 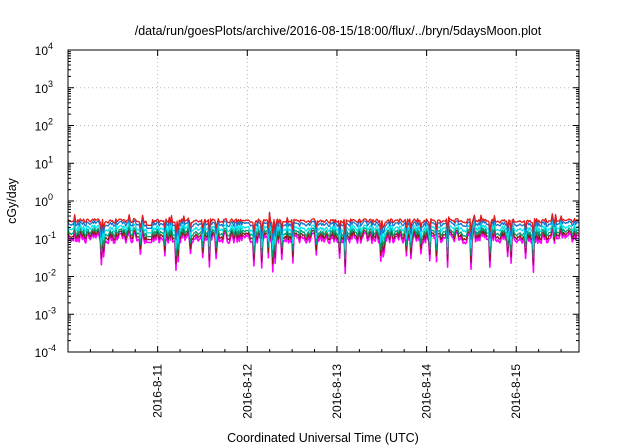 I want to click on y-tick-label: 10⁻², so click(x=45, y=276).